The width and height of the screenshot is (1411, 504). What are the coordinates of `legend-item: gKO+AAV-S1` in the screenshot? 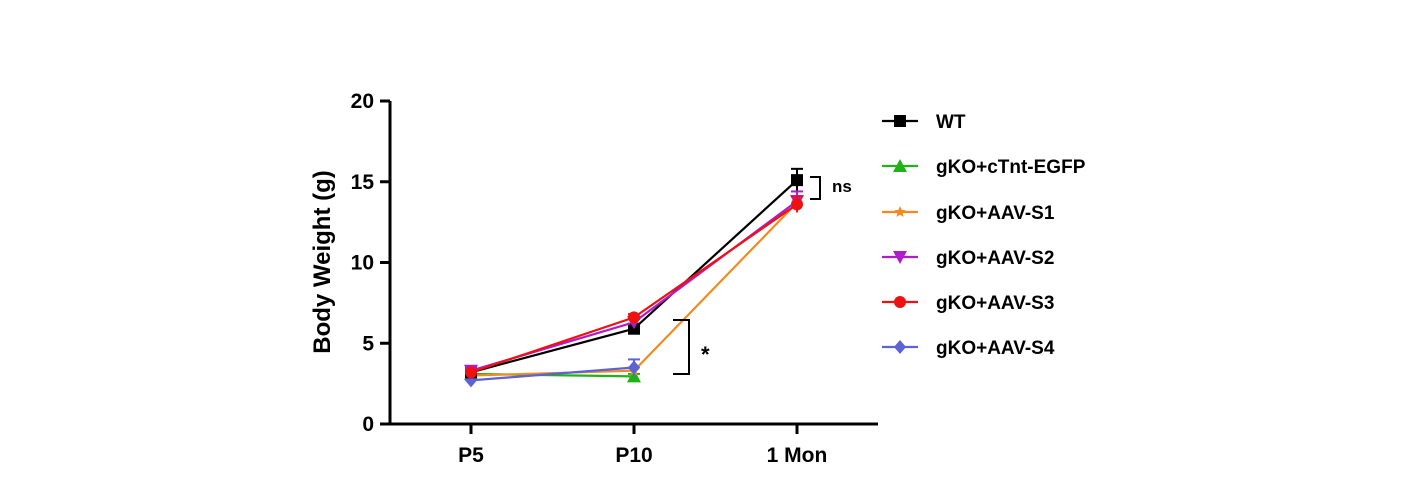 It's located at (968, 213).